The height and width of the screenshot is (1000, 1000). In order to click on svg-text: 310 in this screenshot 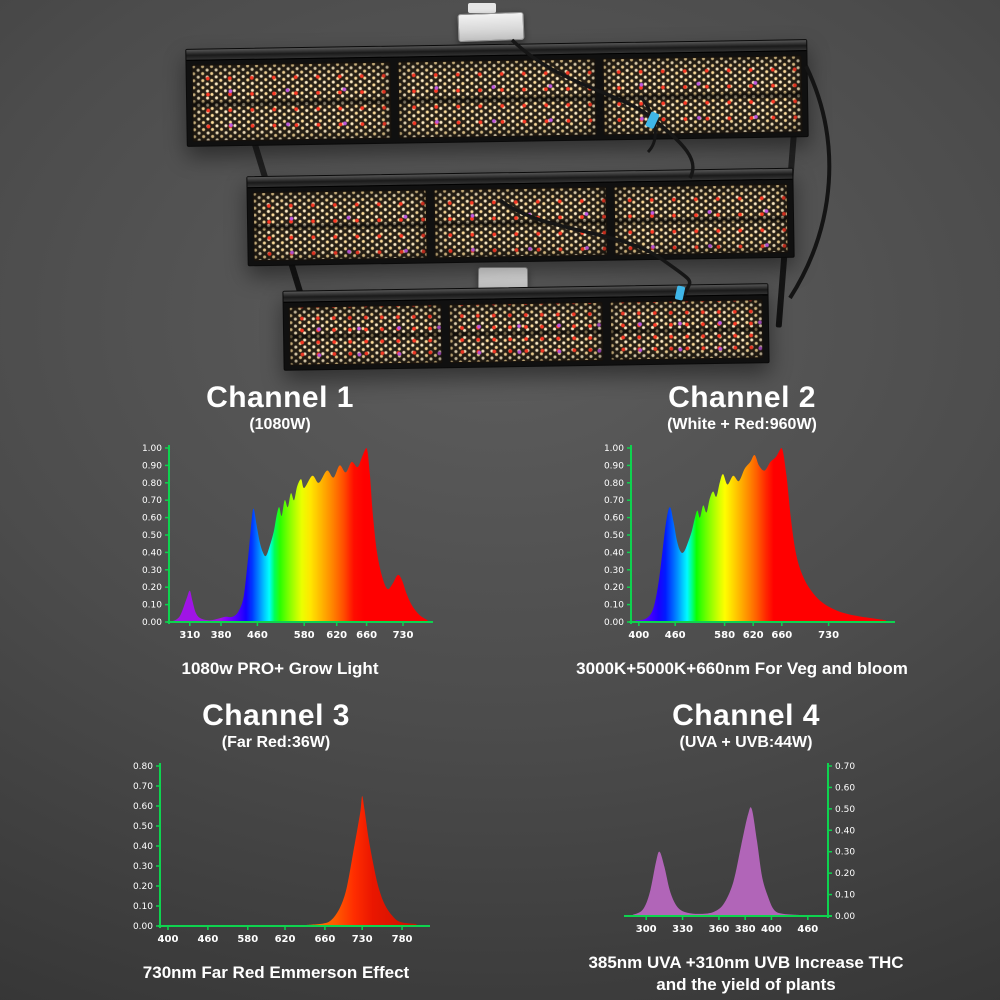, I will do `click(189, 635)`.